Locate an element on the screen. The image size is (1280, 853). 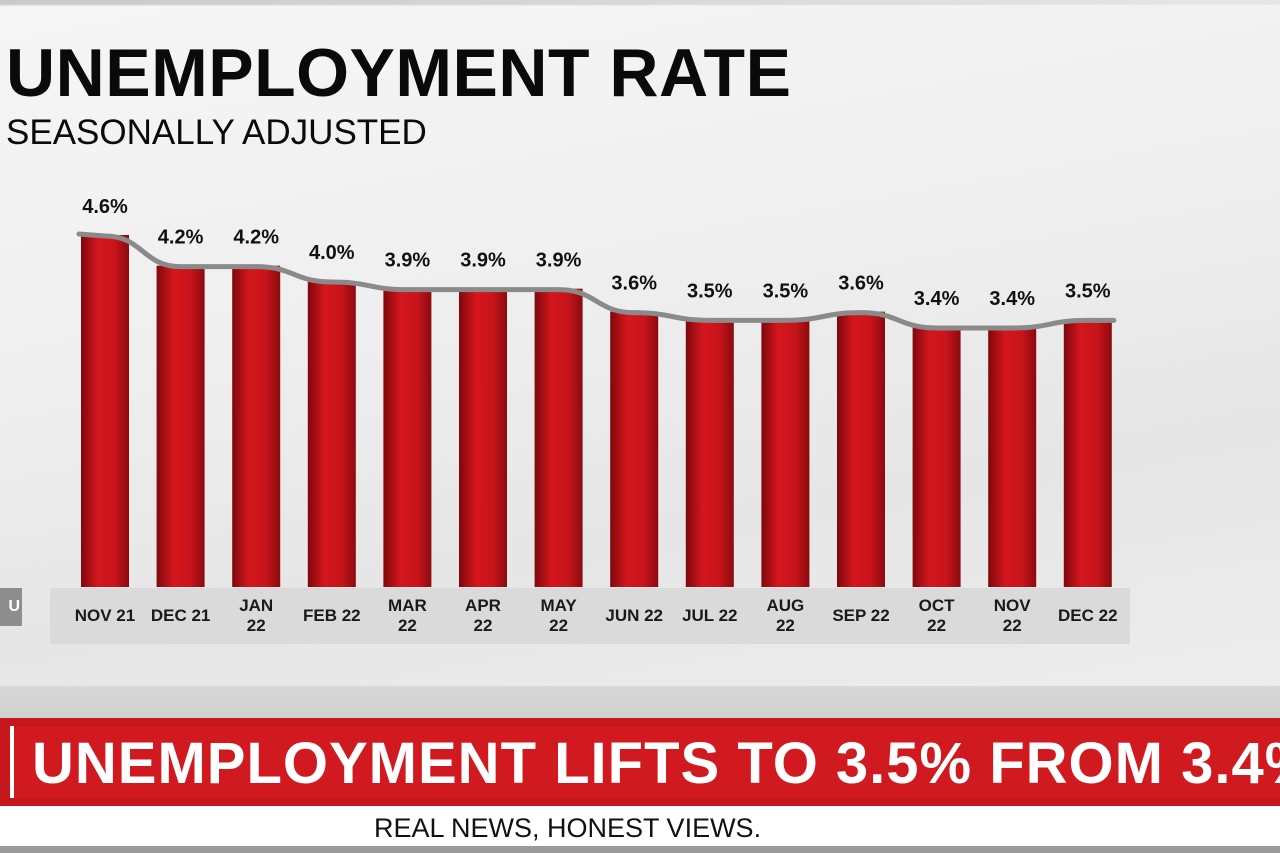
x-tick-label: OCT 22 is located at coordinates (937, 615).